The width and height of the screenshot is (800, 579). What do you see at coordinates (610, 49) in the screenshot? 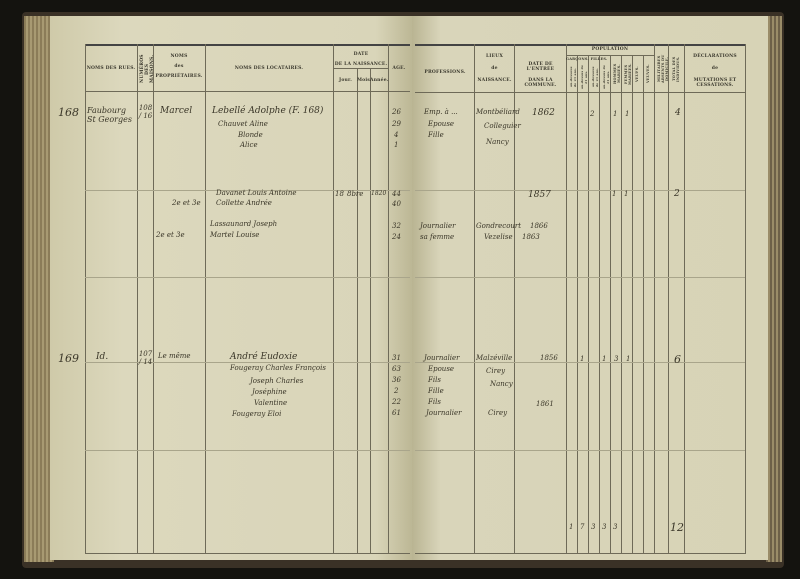
I see `header-population: POPULATION` at bounding box center [610, 49].